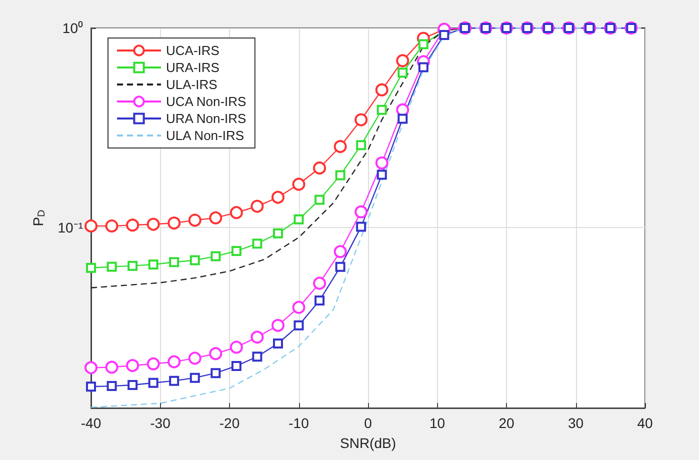 This screenshot has height=460, width=699. What do you see at coordinates (576, 423) in the screenshot?
I see `x-tick-label: 30` at bounding box center [576, 423].